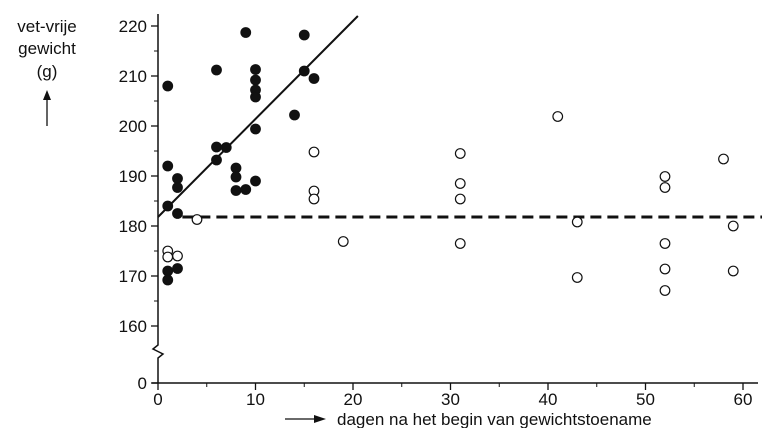  Describe the element at coordinates (255, 399) in the screenshot. I see `x-tick-label: 10` at that location.